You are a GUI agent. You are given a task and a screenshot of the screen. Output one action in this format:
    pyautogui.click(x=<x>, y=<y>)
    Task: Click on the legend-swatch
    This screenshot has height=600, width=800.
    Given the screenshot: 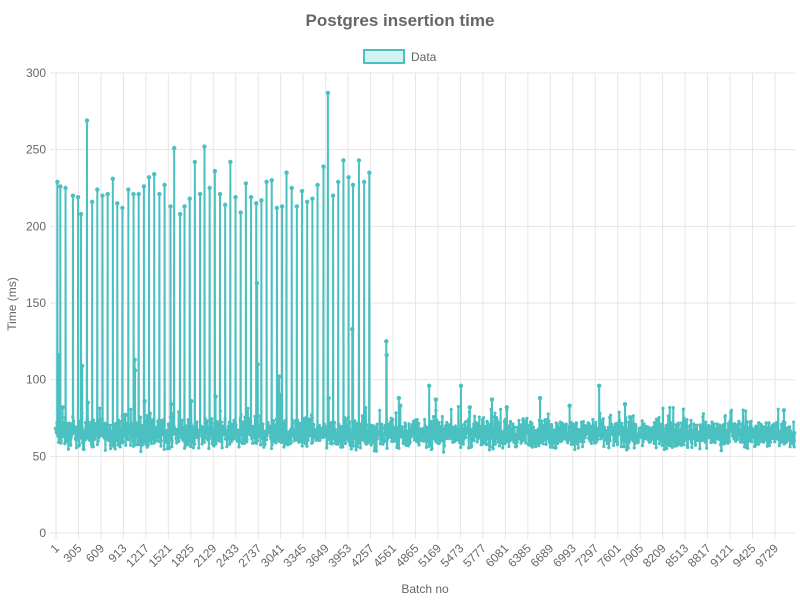 What is the action you would take?
    pyautogui.click(x=384, y=56)
    